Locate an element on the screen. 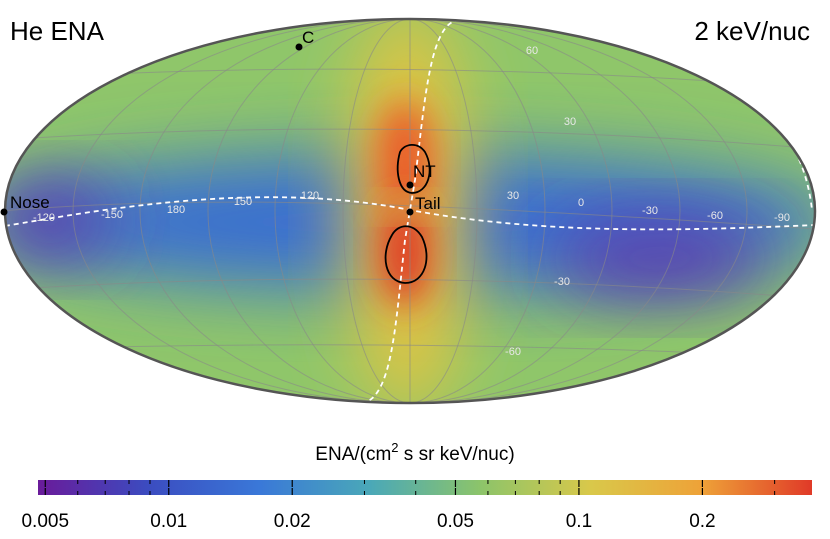  label-text: s sr keV/nuc) is located at coordinates (457, 454).